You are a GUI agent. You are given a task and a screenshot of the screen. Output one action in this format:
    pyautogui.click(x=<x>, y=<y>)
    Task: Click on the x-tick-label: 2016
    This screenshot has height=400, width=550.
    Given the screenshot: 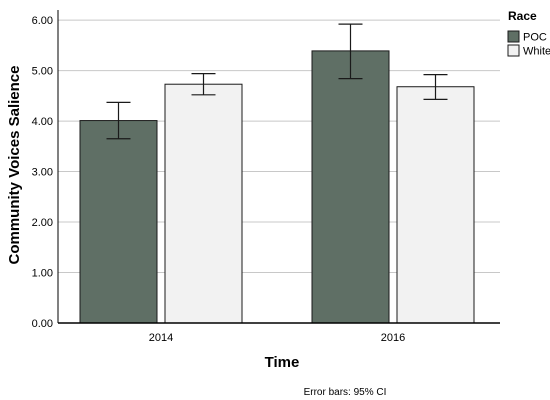 What is the action you would take?
    pyautogui.click(x=393, y=338)
    